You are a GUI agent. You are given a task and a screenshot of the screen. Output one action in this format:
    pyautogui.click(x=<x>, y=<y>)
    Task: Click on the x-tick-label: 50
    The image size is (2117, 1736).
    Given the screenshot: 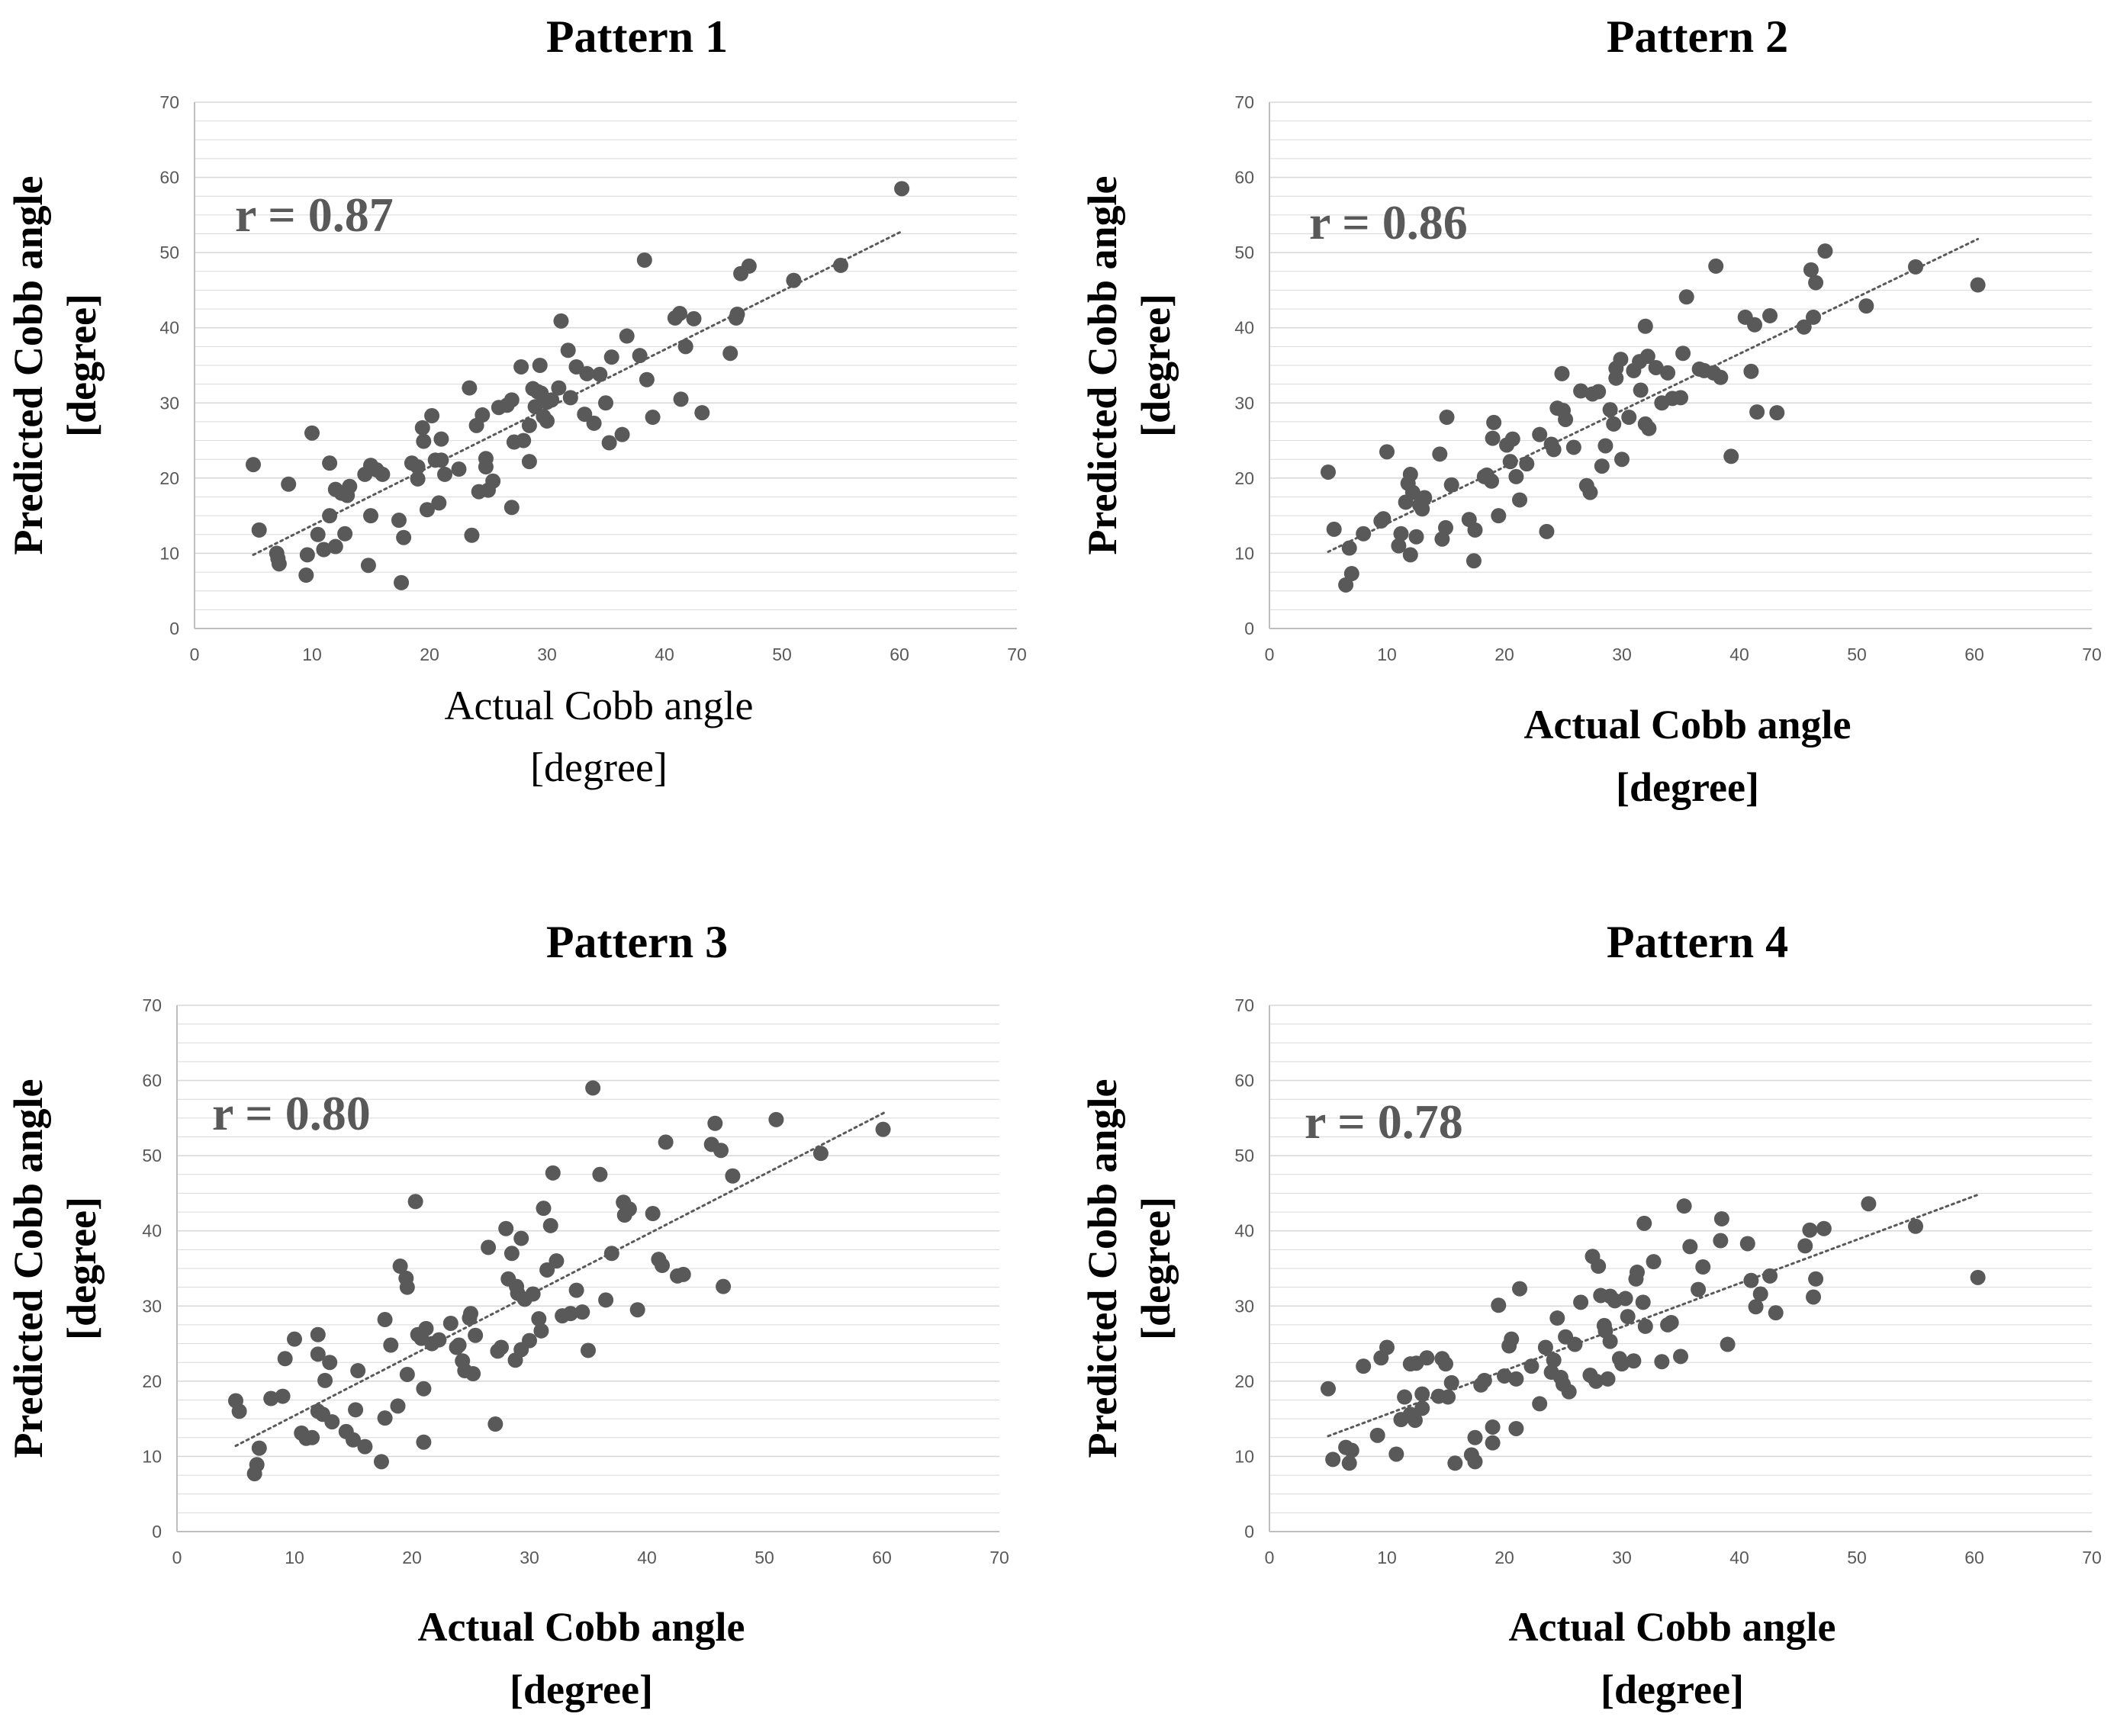 What is the action you would take?
    pyautogui.click(x=782, y=655)
    